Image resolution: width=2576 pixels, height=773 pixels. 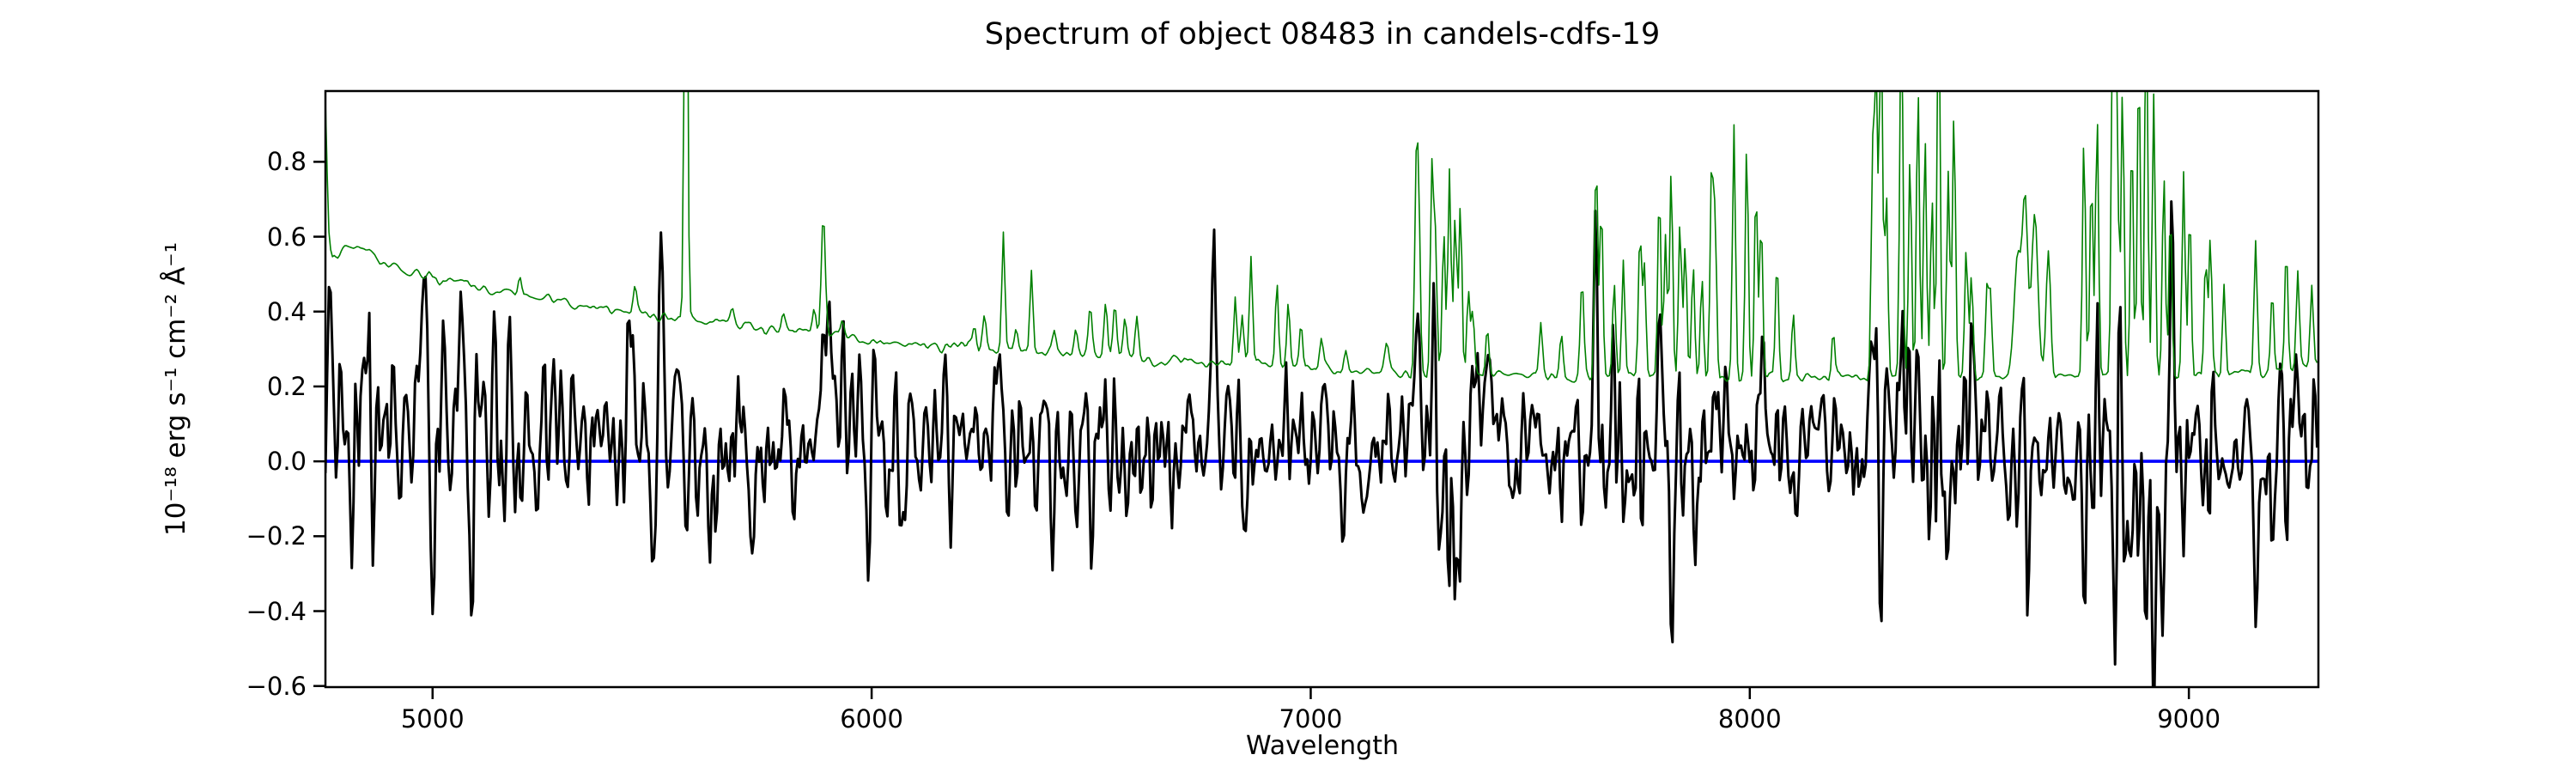 What do you see at coordinates (1749, 718) in the screenshot?
I see `x-tick-label: 8000` at bounding box center [1749, 718].